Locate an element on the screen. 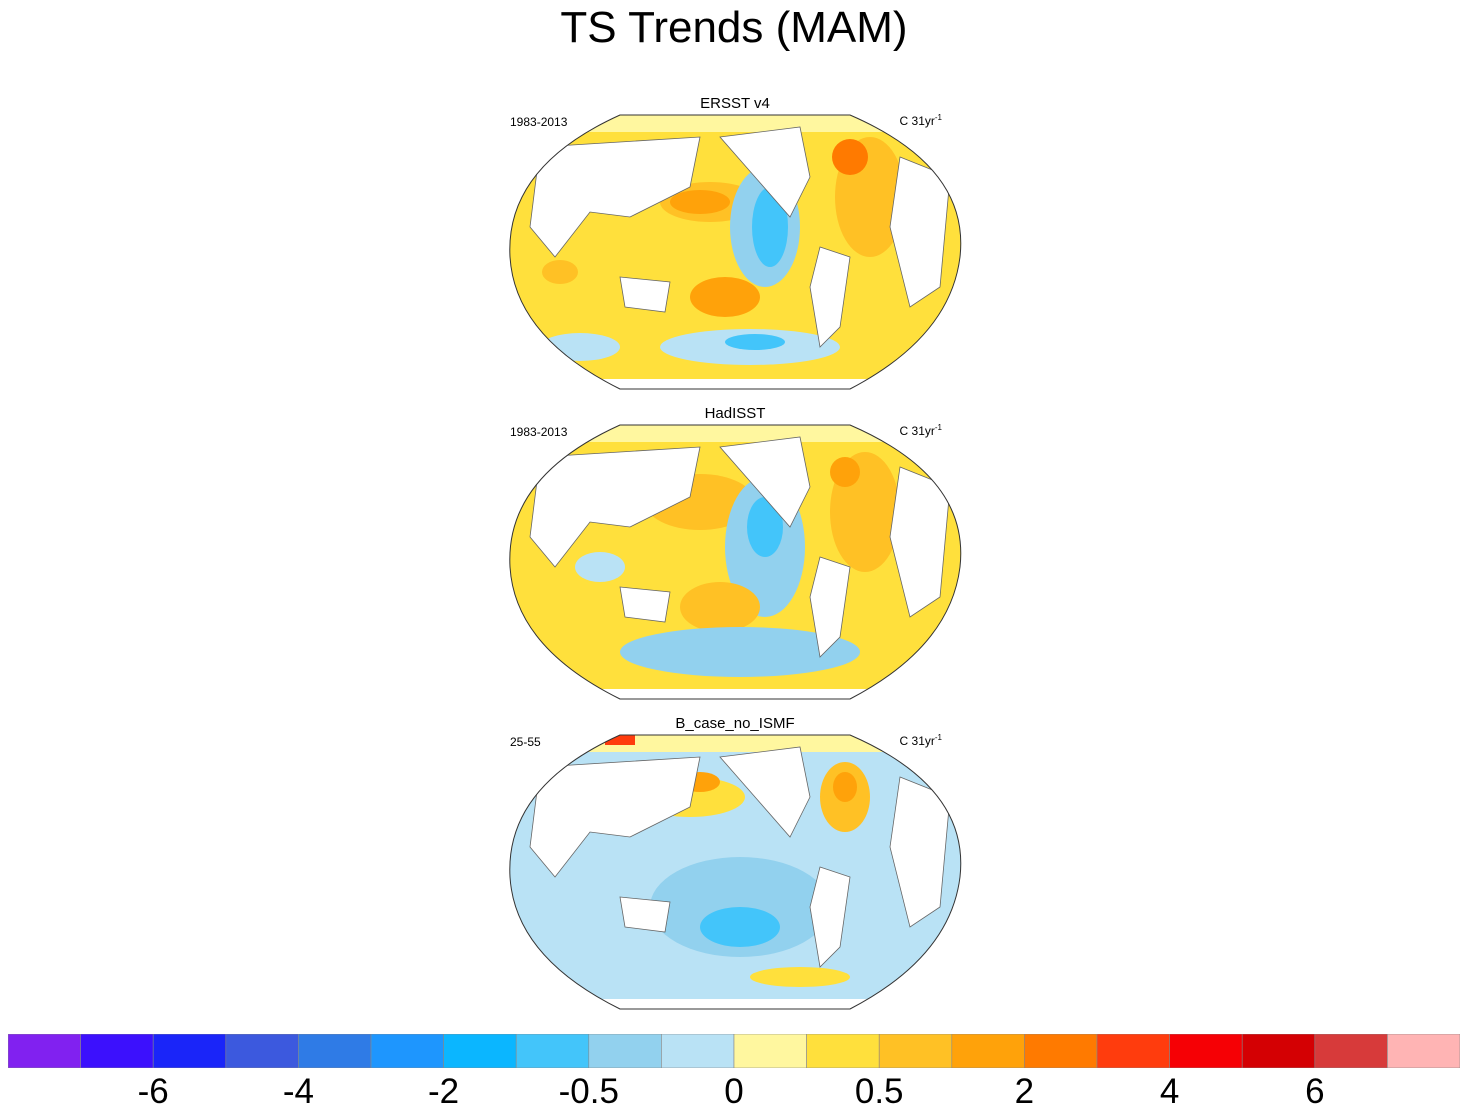 The height and width of the screenshot is (1116, 1468). anomaly-indian-south is located at coordinates (580, 347).